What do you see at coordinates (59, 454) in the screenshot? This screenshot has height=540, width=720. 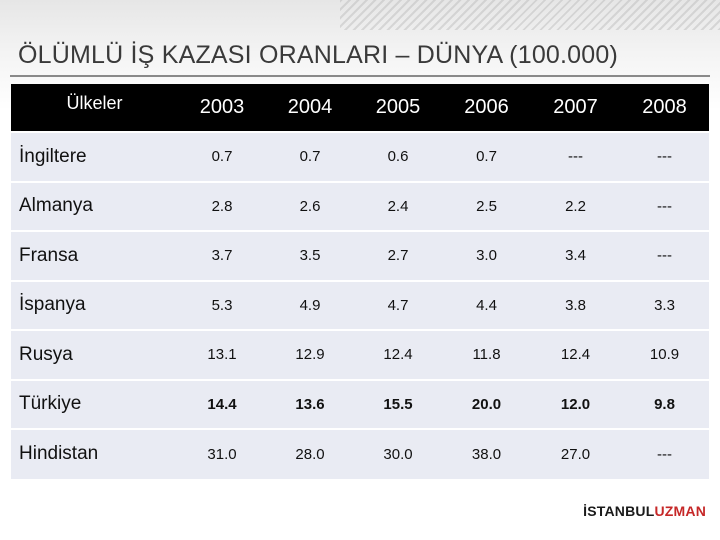 I see `country-cell: Hindistan` at bounding box center [59, 454].